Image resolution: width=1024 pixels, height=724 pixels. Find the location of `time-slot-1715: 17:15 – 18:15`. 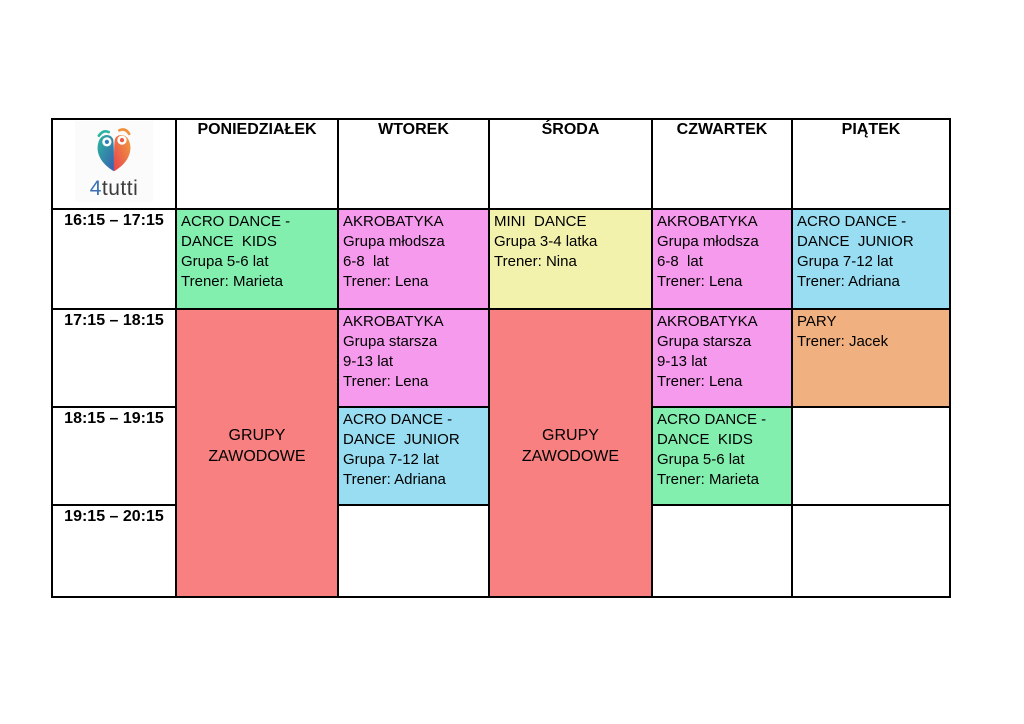

time-slot-1715: 17:15 – 18:15 is located at coordinates (114, 358).